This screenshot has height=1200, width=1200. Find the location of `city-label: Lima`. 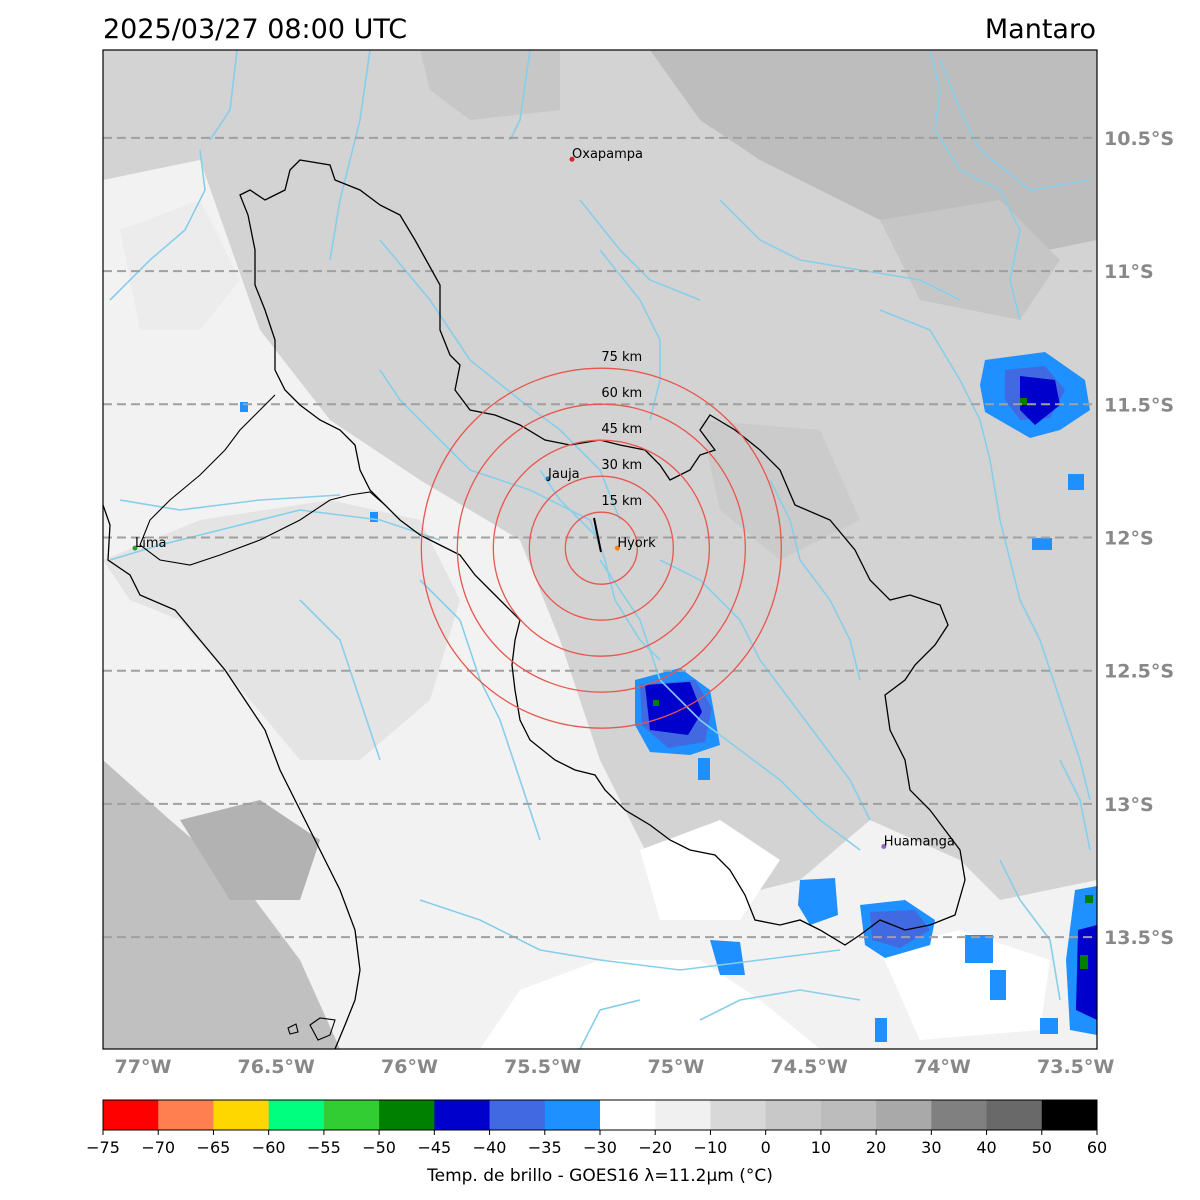

city-label: Lima is located at coordinates (150, 543).